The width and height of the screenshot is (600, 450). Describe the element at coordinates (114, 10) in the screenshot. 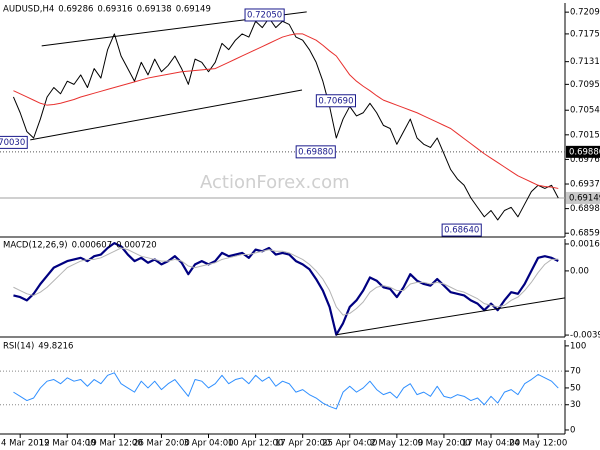

I see `header-value: 0.69316` at that location.